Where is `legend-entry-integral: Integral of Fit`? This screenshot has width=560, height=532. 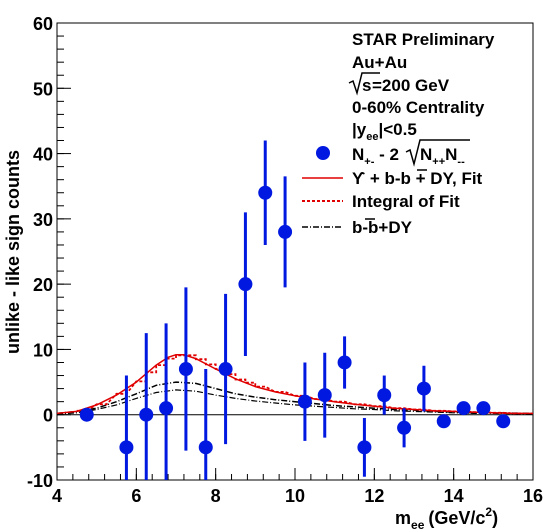 legend-entry-integral: Integral of Fit is located at coordinates (381, 201).